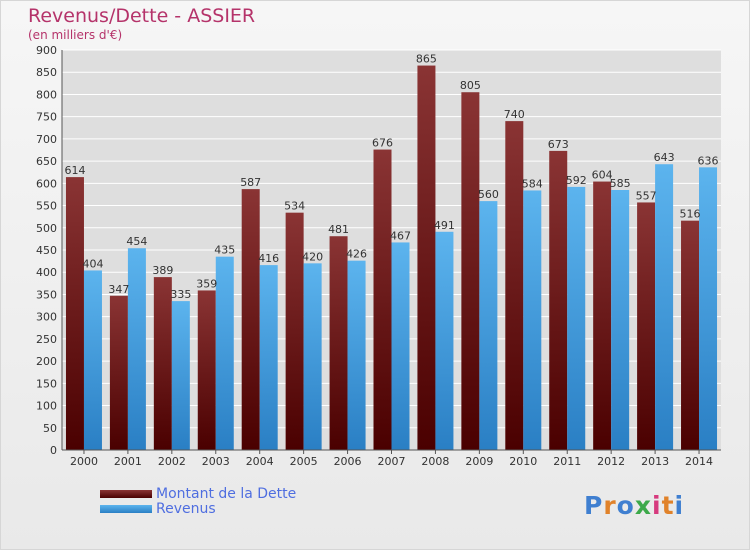  What do you see at coordinates (532, 183) in the screenshot?
I see `data-label-revenue: 584` at bounding box center [532, 183].